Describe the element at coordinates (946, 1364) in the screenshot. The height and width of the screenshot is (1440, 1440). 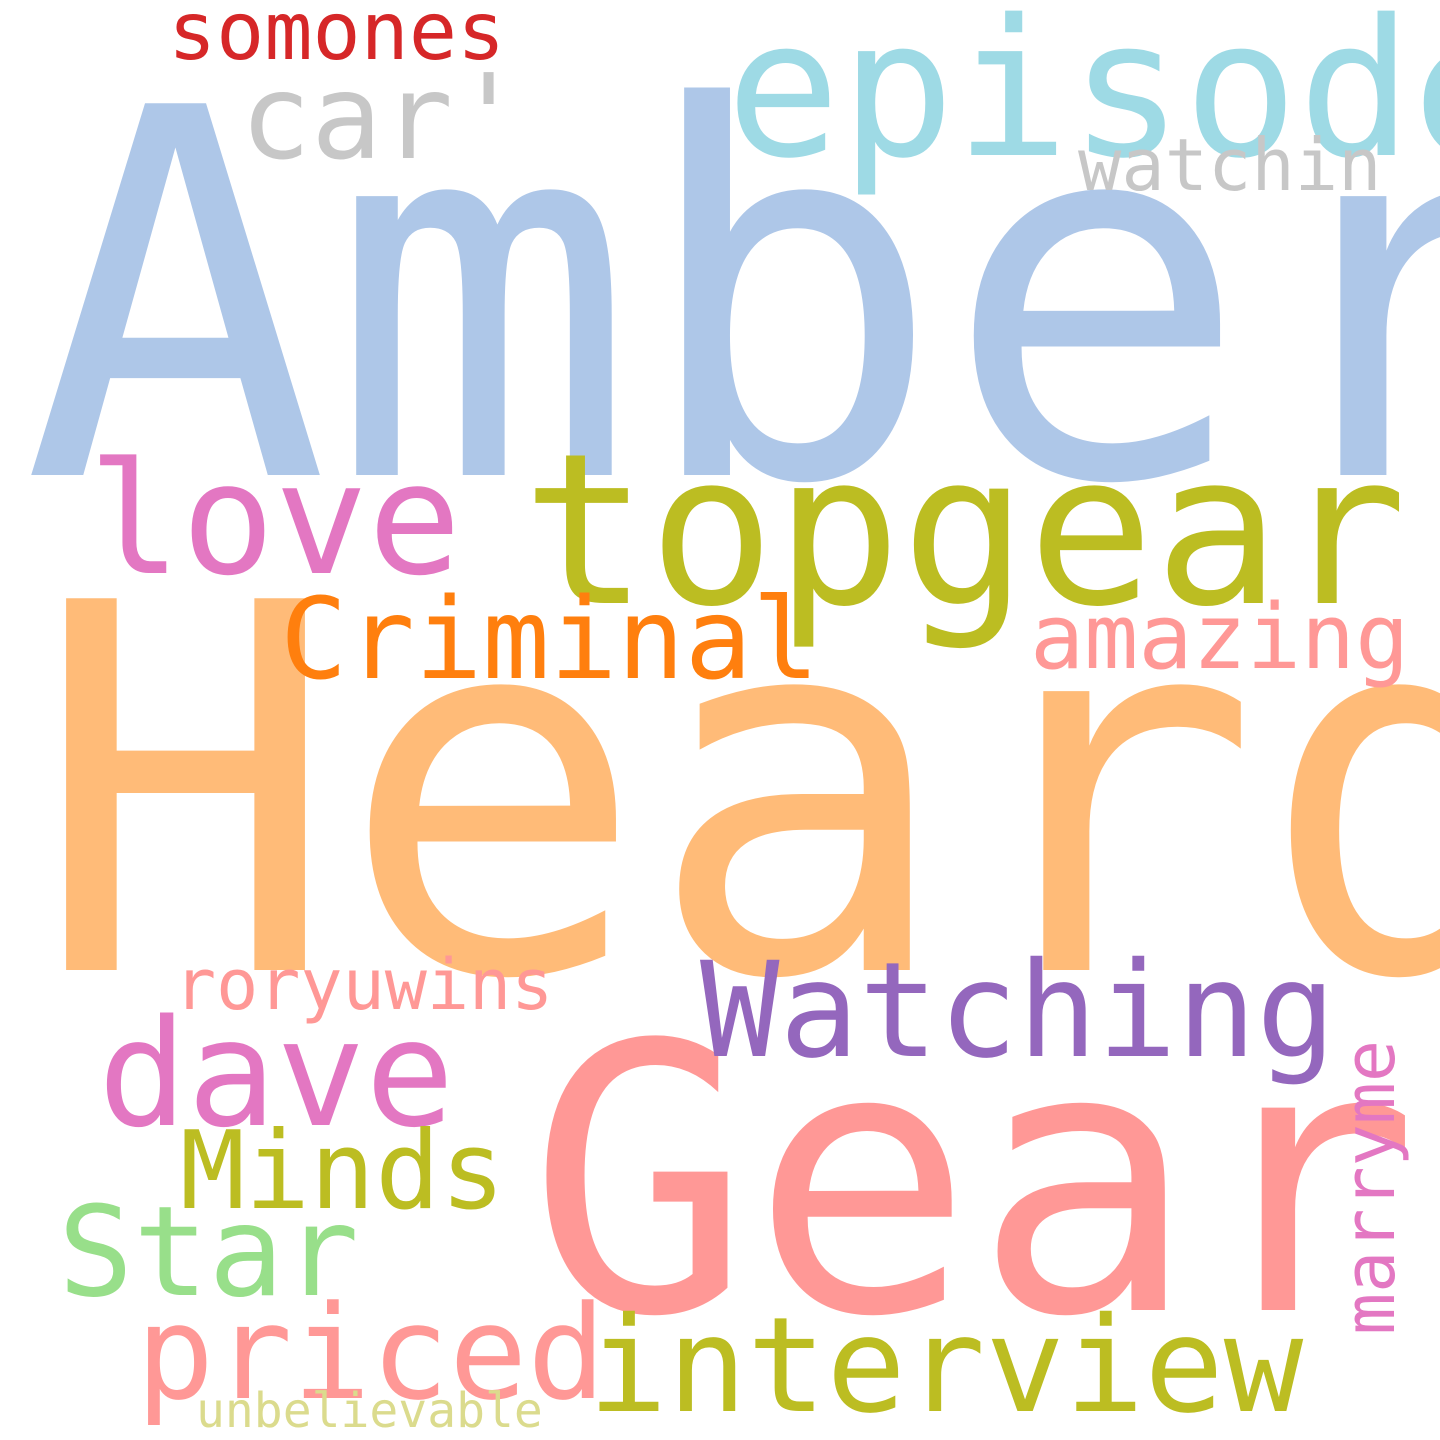
I see `word-interview: interview` at that location.